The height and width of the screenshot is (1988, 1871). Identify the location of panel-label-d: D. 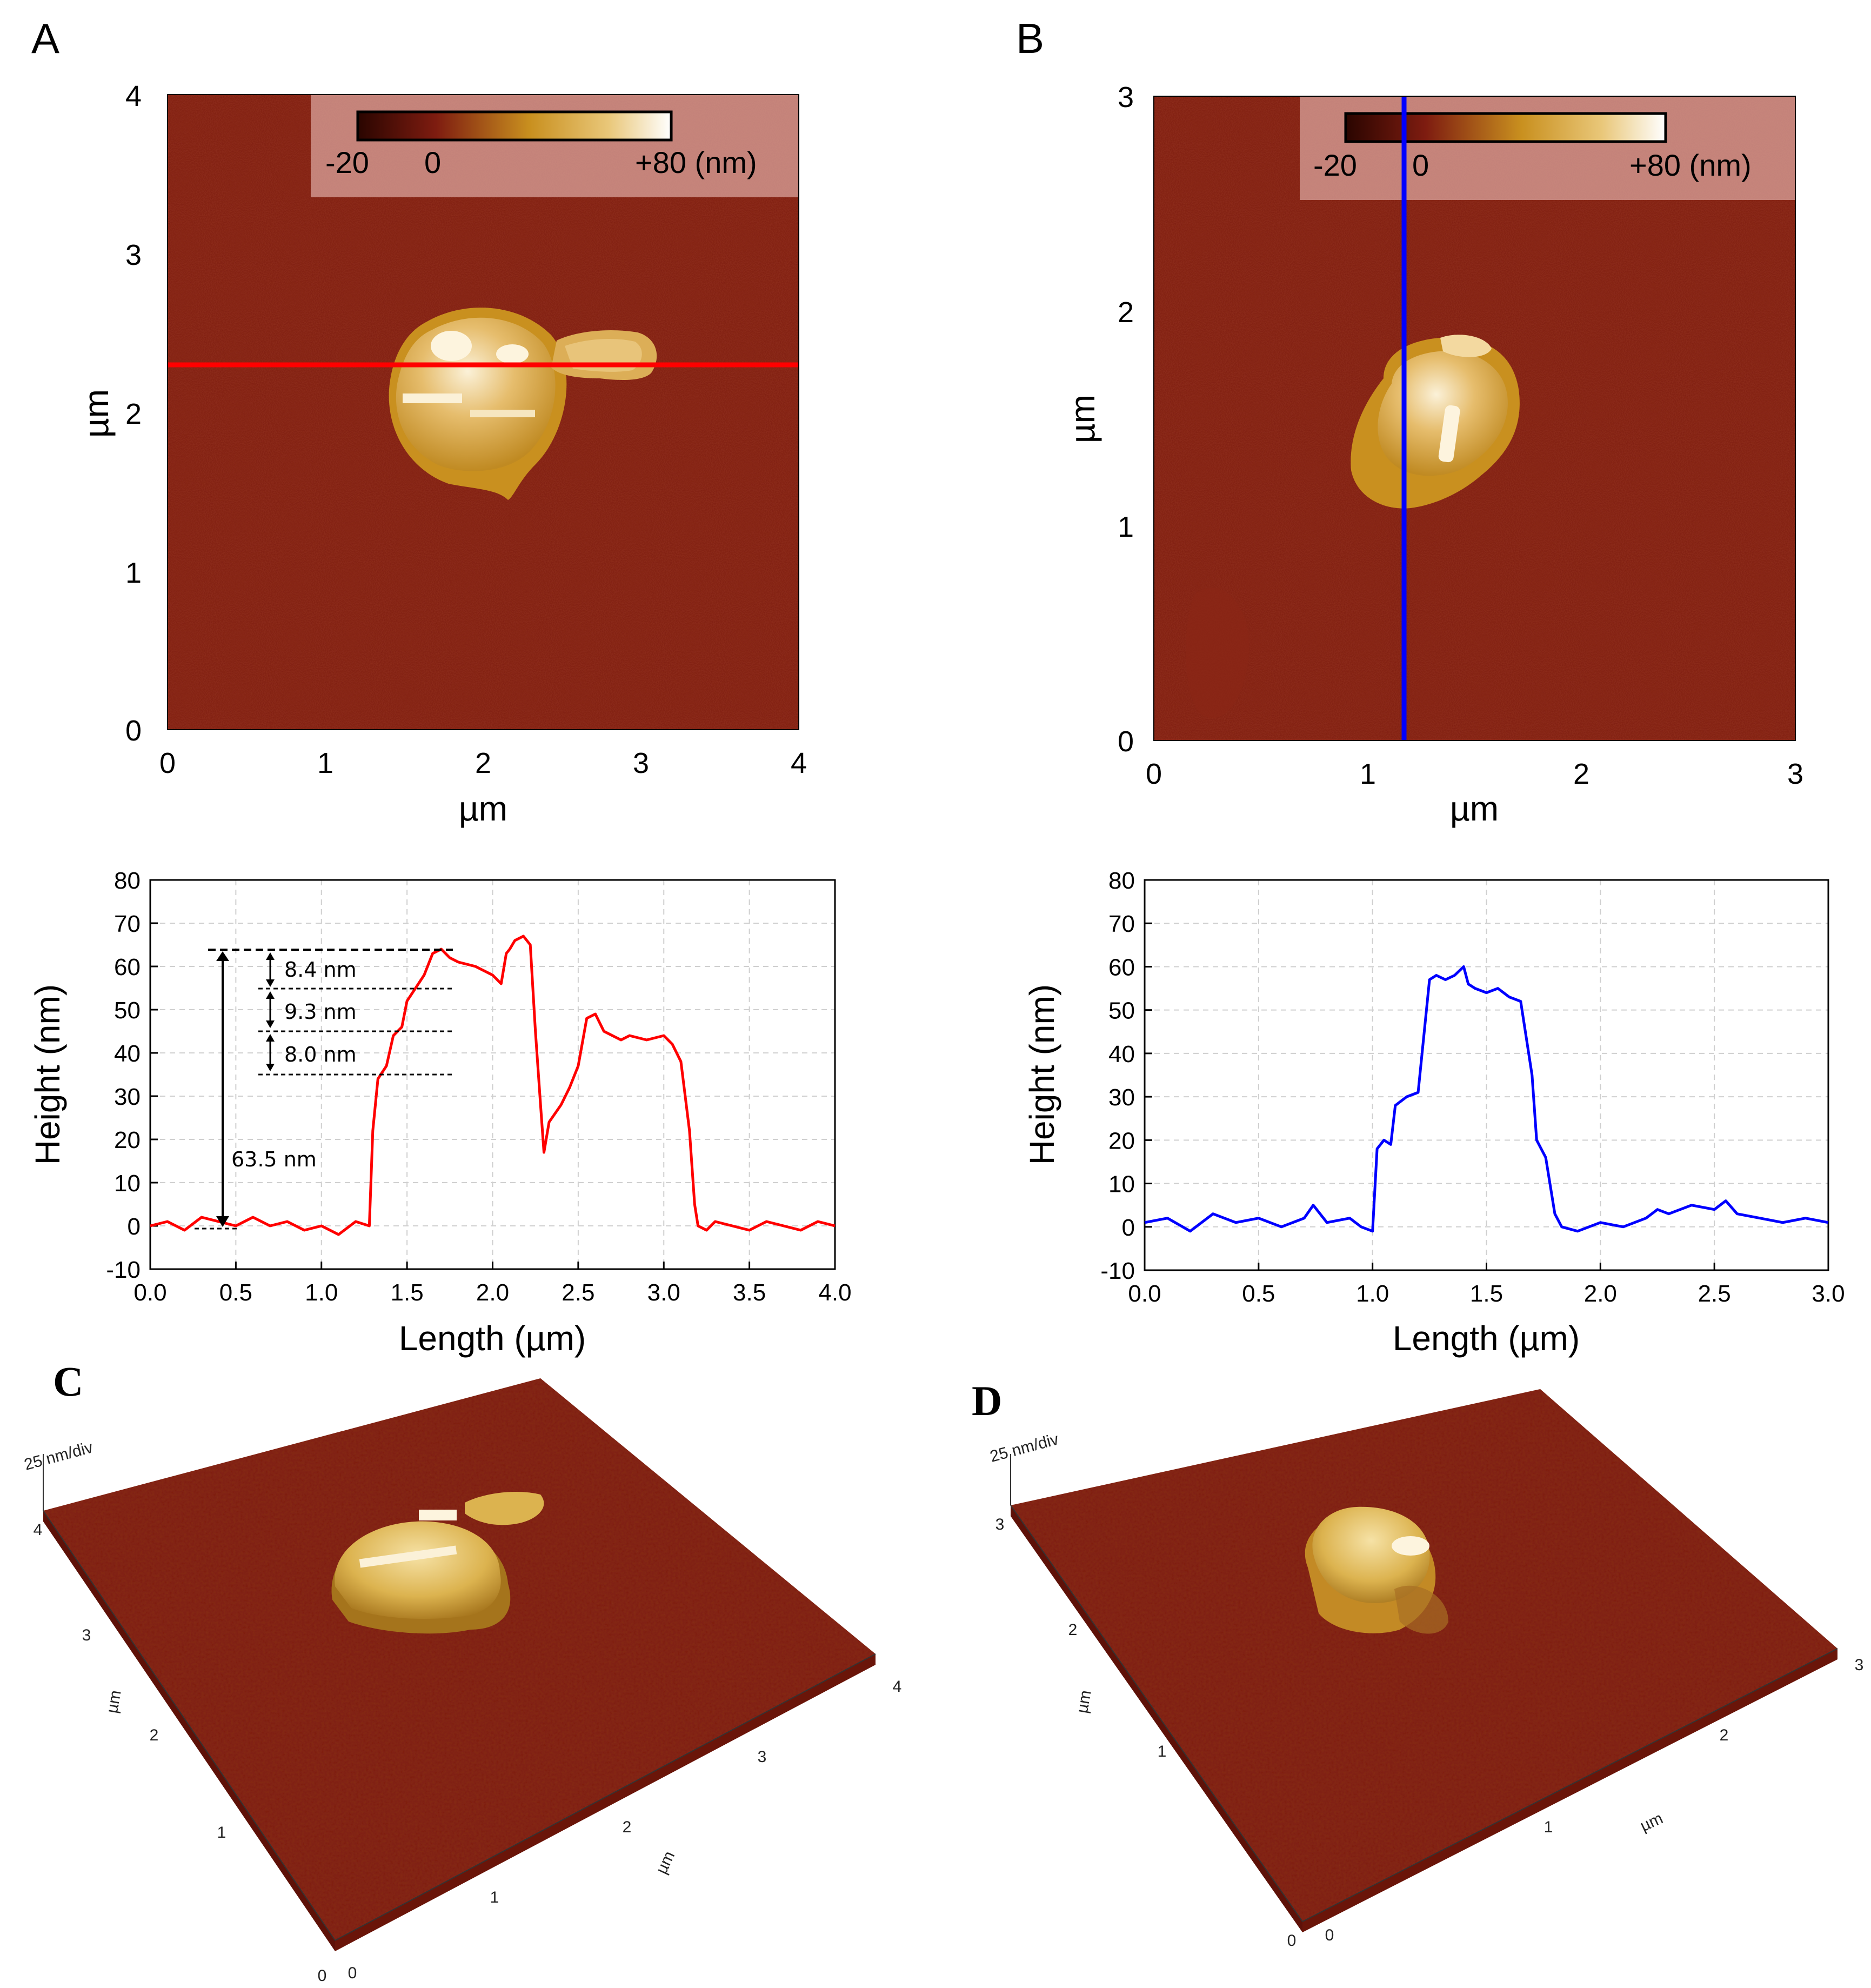
(987, 1401).